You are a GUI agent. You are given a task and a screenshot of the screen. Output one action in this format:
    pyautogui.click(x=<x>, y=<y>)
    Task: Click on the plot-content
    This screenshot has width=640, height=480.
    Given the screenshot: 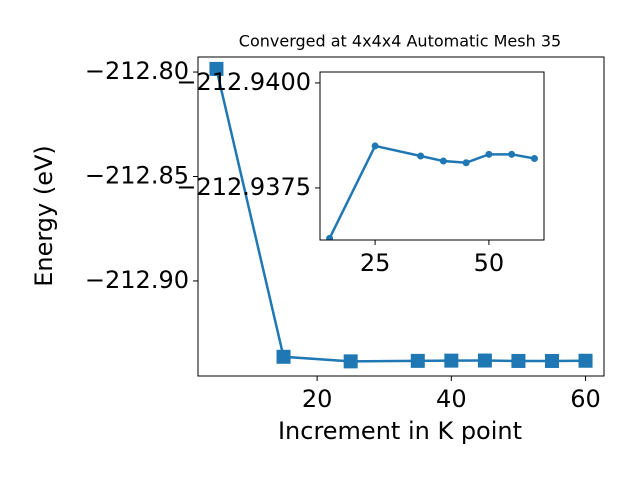 What is the action you would take?
    pyautogui.click(x=432, y=191)
    